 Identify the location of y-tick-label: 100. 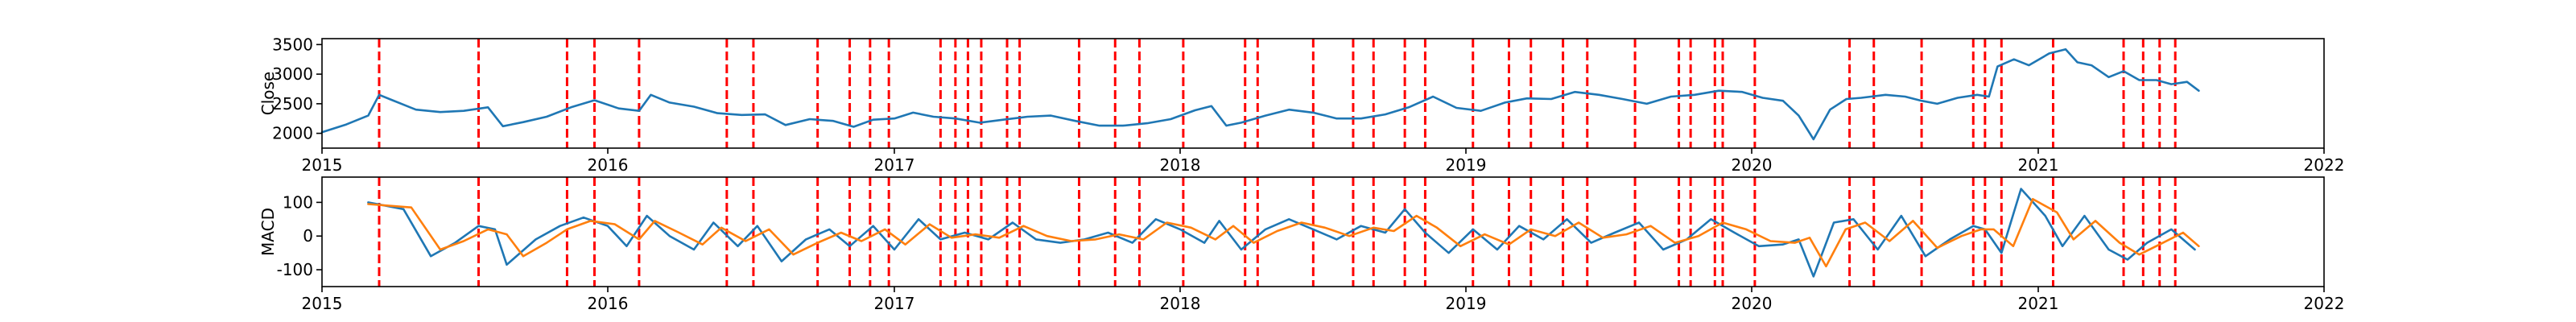
(298, 202).